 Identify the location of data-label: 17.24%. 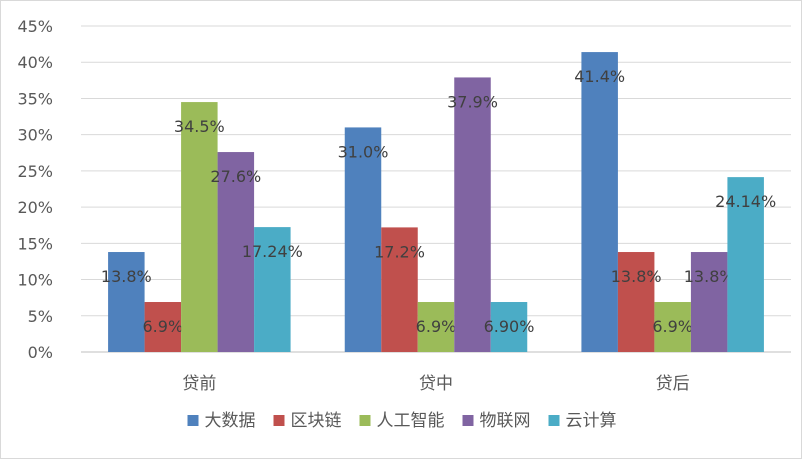
(272, 251).